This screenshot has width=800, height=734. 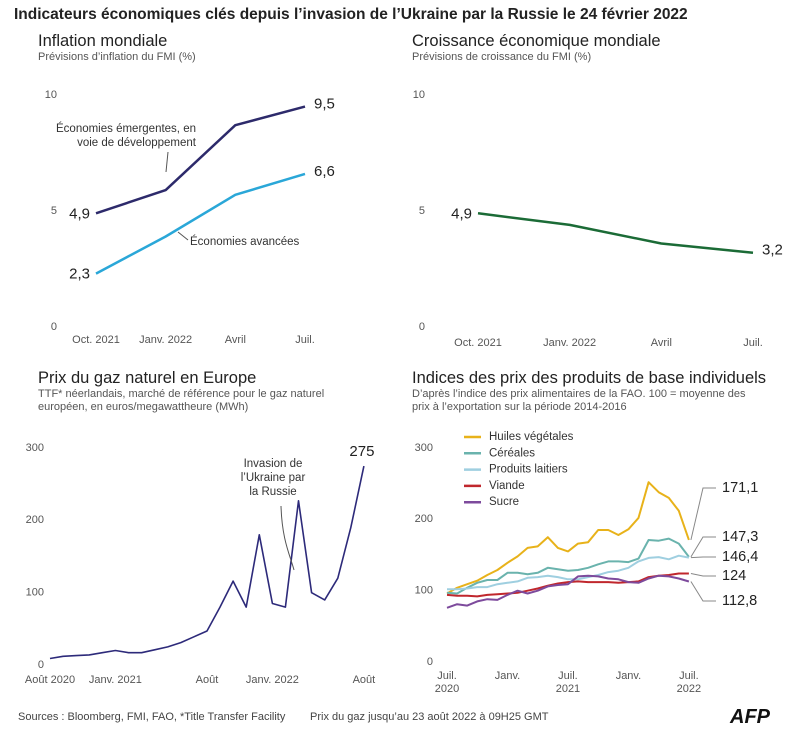 What do you see at coordinates (772, 250) in the screenshot?
I see `value-label: 3,2` at bounding box center [772, 250].